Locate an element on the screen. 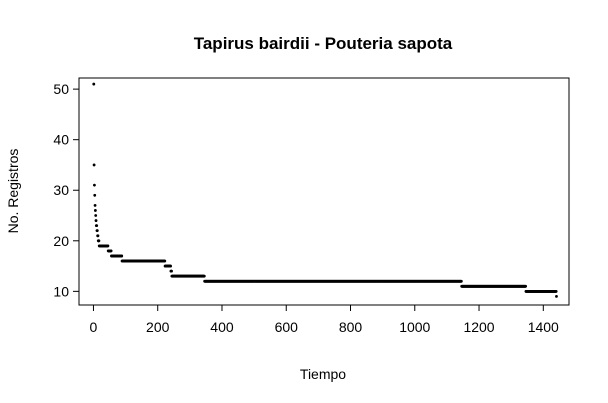 The height and width of the screenshot is (403, 608). x-tick-label: 600 is located at coordinates (287, 327).